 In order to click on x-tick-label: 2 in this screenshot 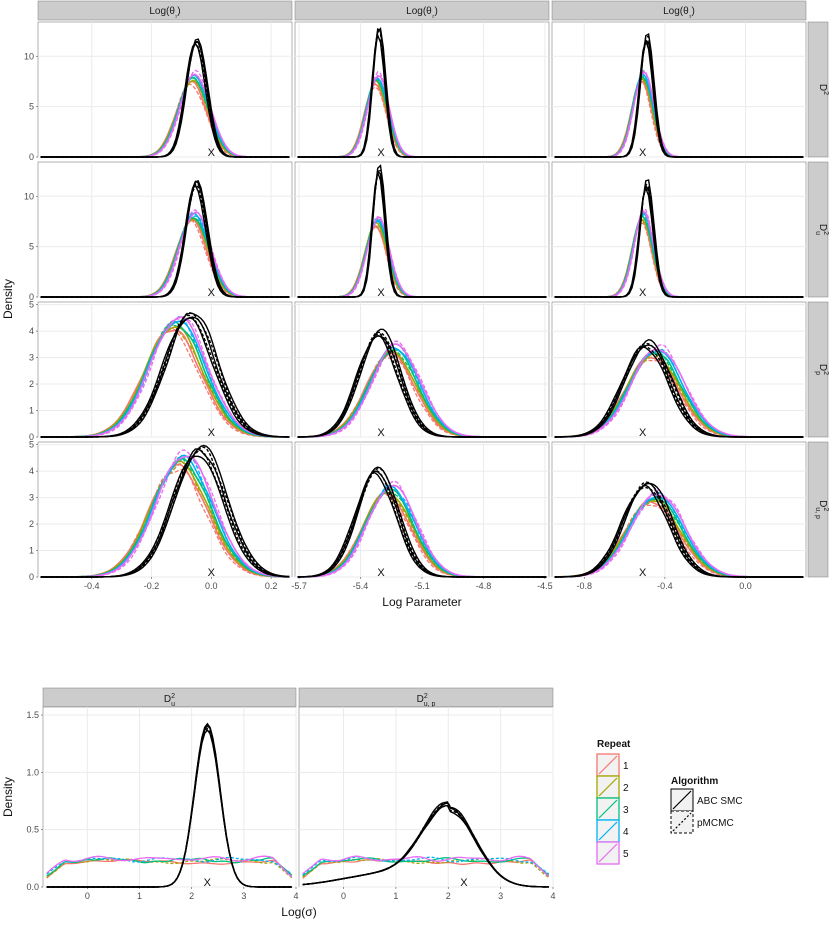, I will do `click(191, 896)`.